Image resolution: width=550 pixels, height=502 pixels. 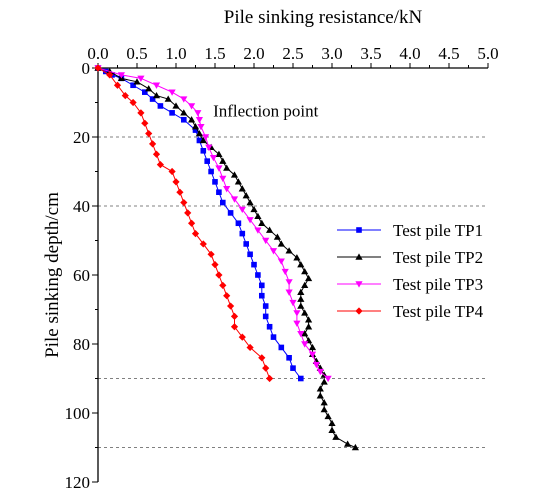 What do you see at coordinates (78, 413) in the screenshot?
I see `y-tick-label: 100` at bounding box center [78, 413].